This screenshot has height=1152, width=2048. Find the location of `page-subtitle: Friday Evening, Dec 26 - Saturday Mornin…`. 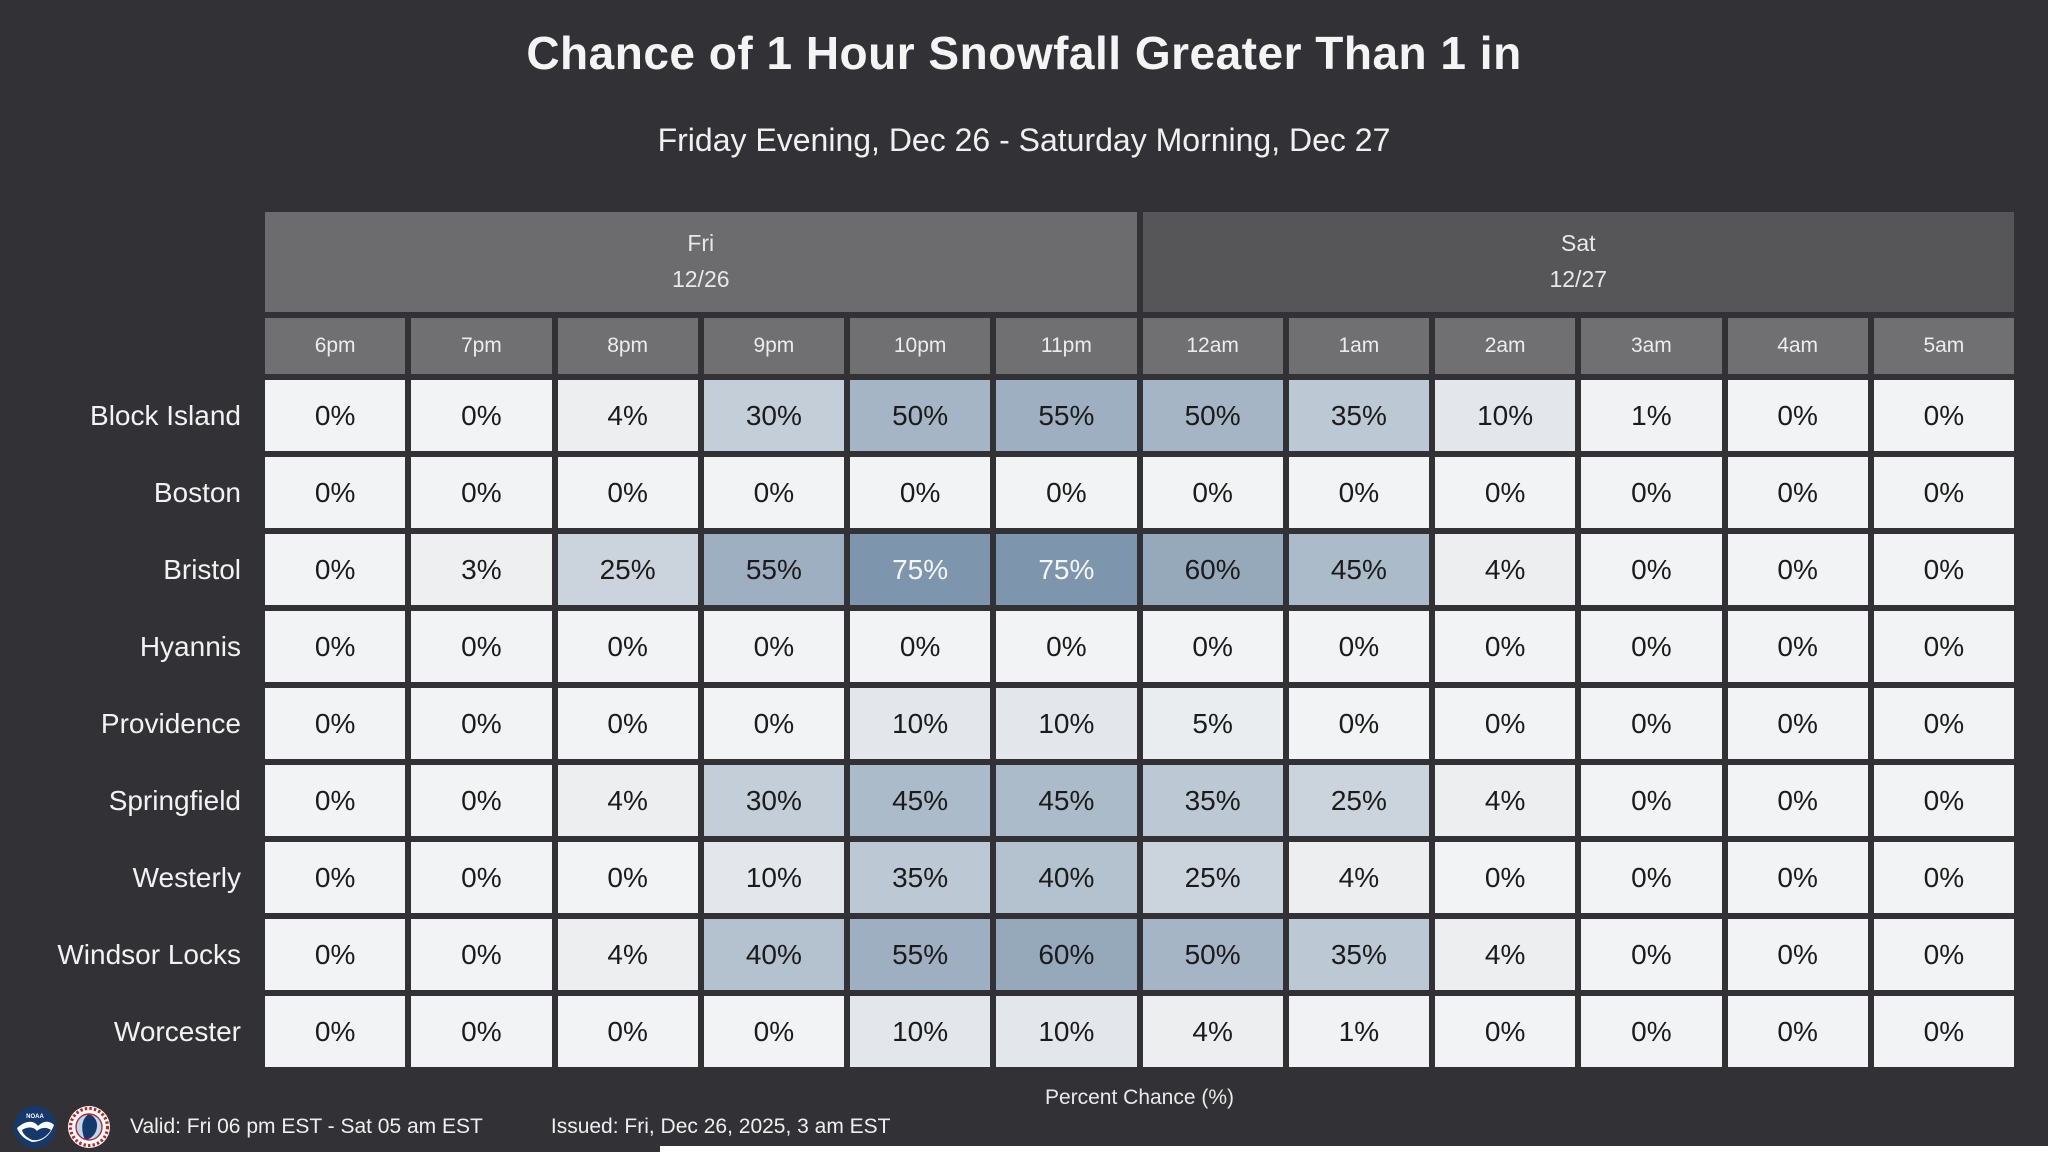

page-subtitle: Friday Evening, Dec 26 - Saturday Mornin… is located at coordinates (1024, 140).